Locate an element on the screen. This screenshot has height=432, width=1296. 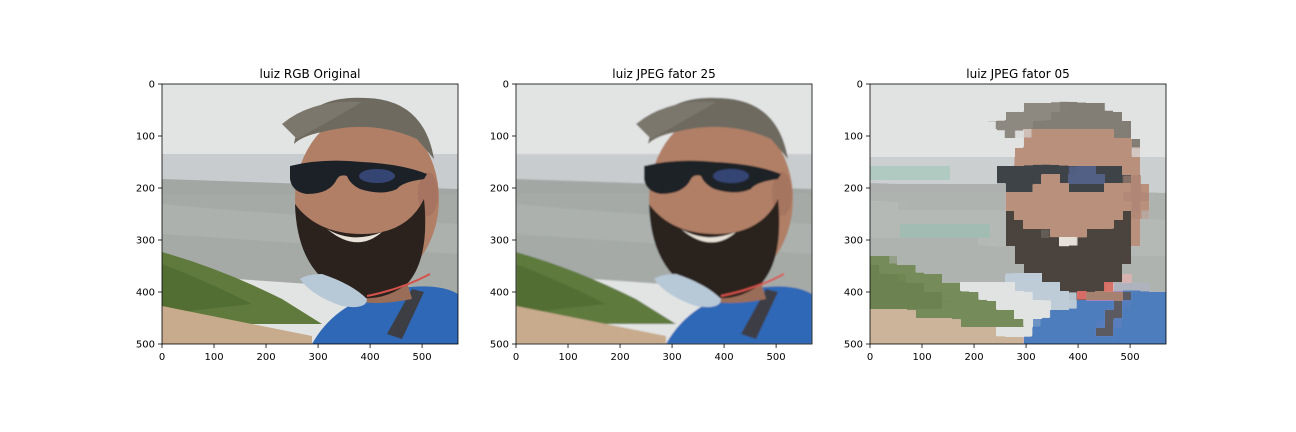
panel-title: luiz JPEG fator 05 is located at coordinates (1018, 74).